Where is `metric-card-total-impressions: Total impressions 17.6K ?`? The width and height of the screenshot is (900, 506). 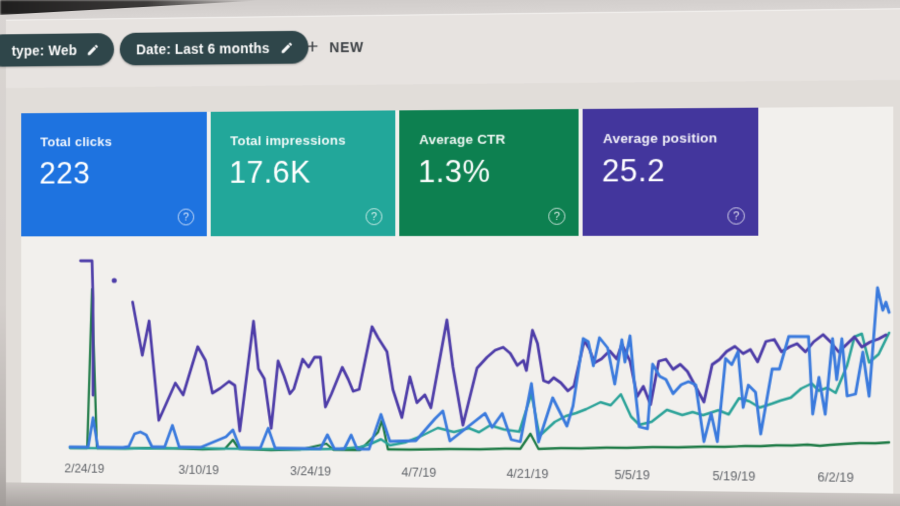 metric-card-total-impressions: Total impressions 17.6K ? is located at coordinates (303, 173).